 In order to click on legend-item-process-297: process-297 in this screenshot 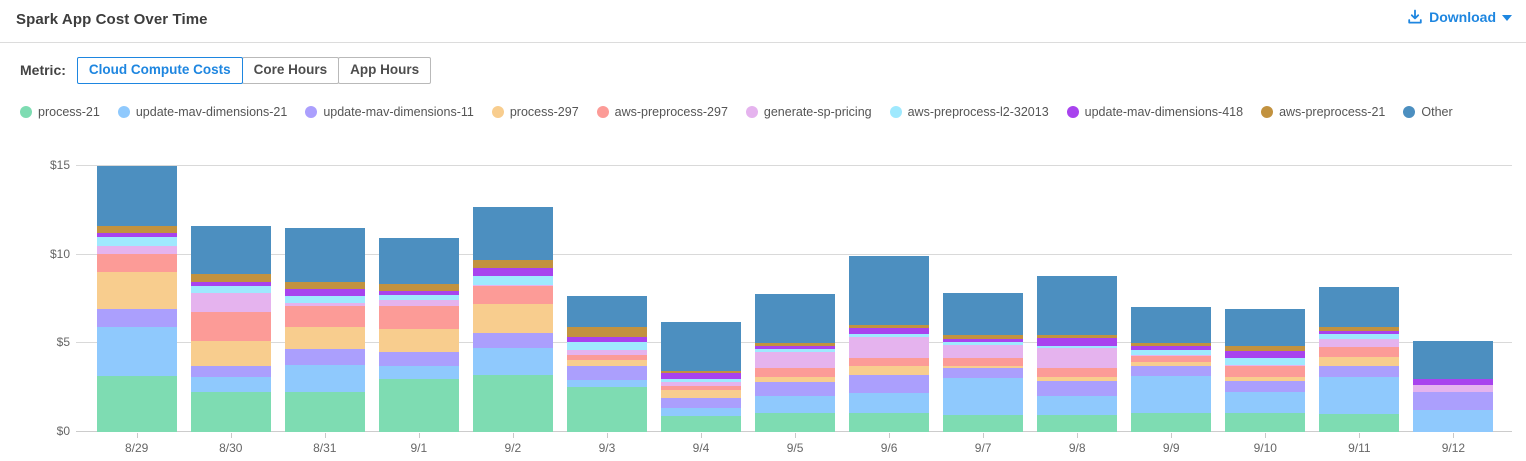, I will do `click(535, 112)`.